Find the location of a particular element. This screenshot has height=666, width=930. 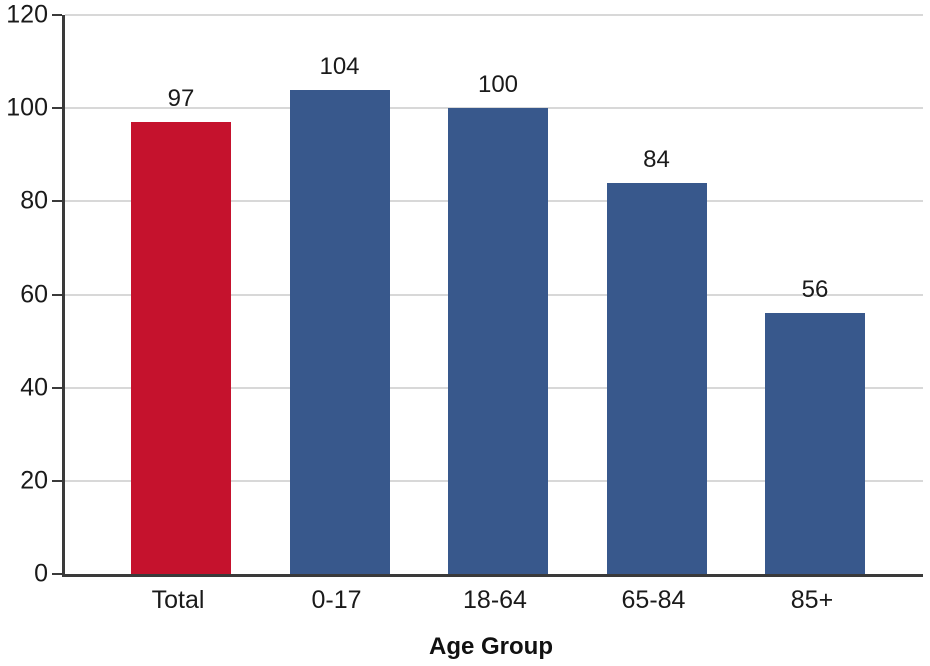

bar-value-label-85+: 56 is located at coordinates (815, 290).